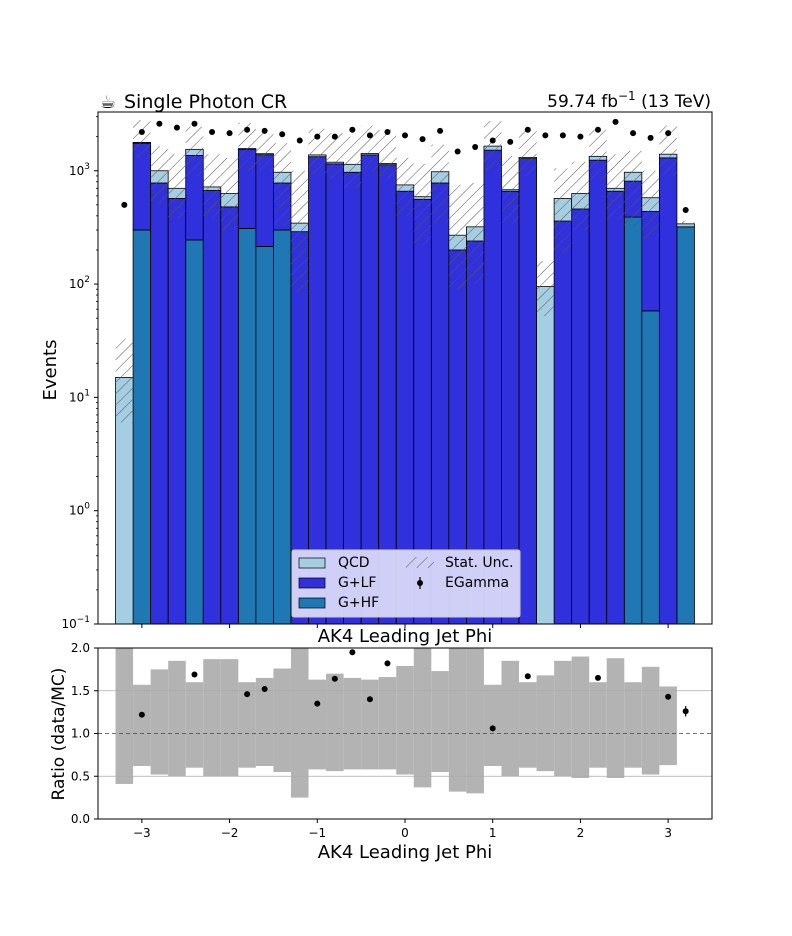 The height and width of the screenshot is (936, 792). Describe the element at coordinates (79, 283) in the screenshot. I see `main-y-tick-label-3: 10²` at that location.